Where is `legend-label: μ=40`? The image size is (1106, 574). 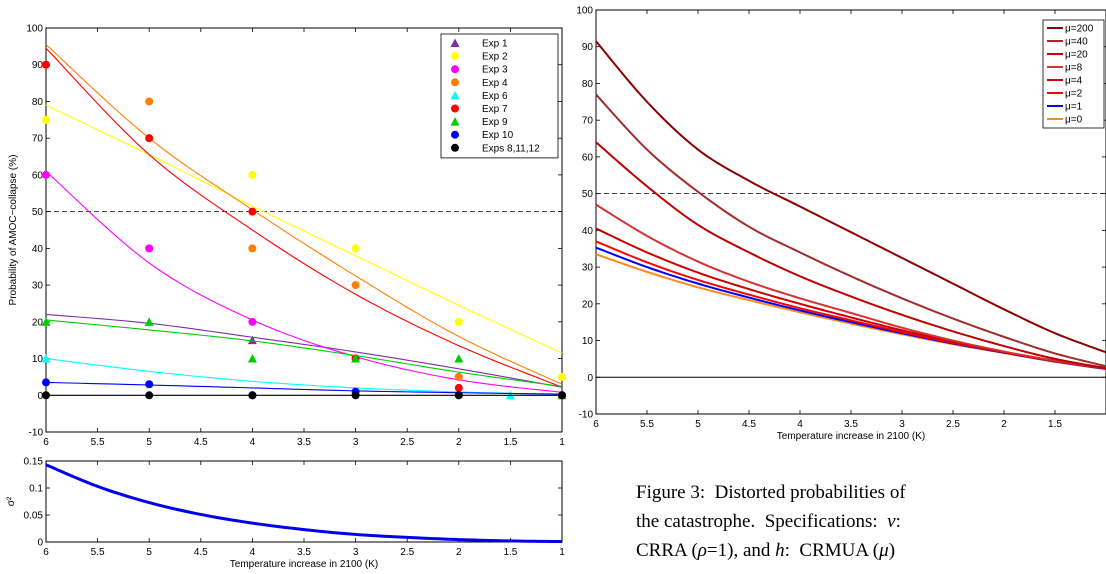
legend-label: μ=40 is located at coordinates (1076, 42).